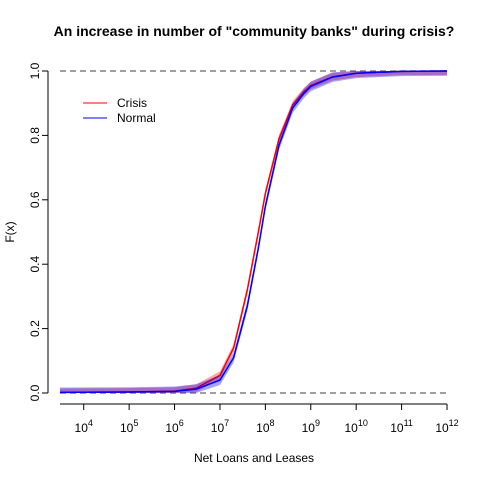 This screenshot has width=480, height=480. What do you see at coordinates (254, 458) in the screenshot?
I see `x-axis-label: Net Loans and Leases` at bounding box center [254, 458].